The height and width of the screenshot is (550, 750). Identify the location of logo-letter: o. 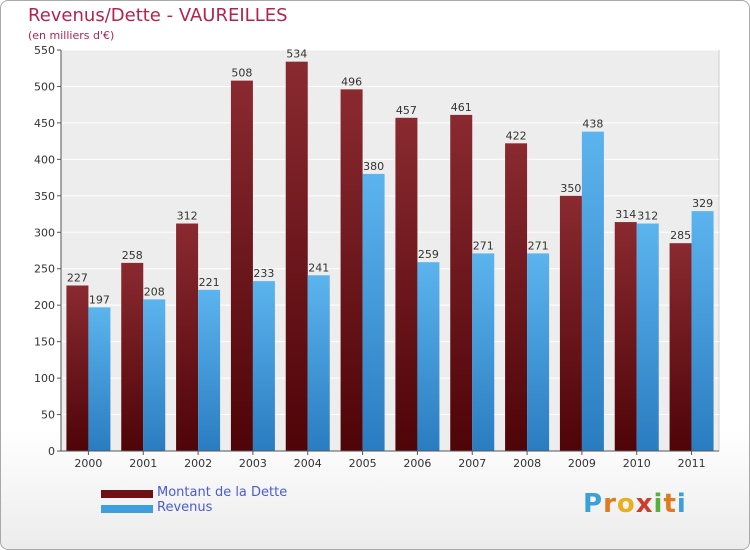
(626, 504).